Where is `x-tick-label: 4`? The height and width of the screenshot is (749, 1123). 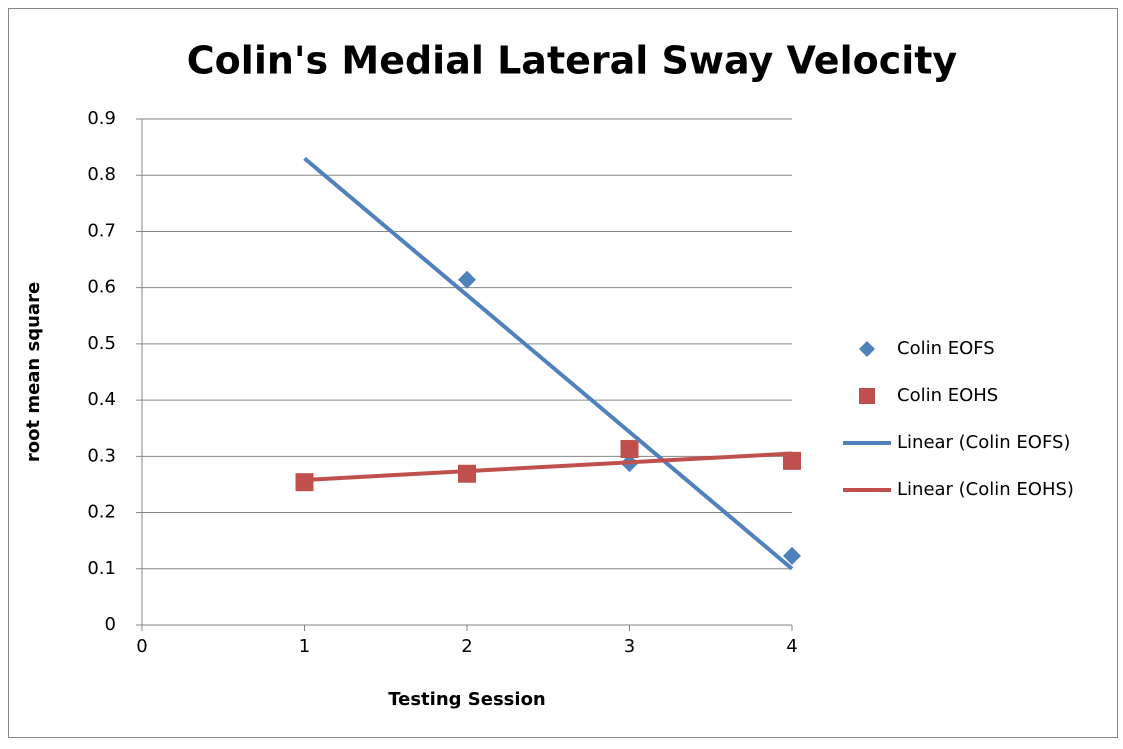
x-tick-label: 4 is located at coordinates (791, 646).